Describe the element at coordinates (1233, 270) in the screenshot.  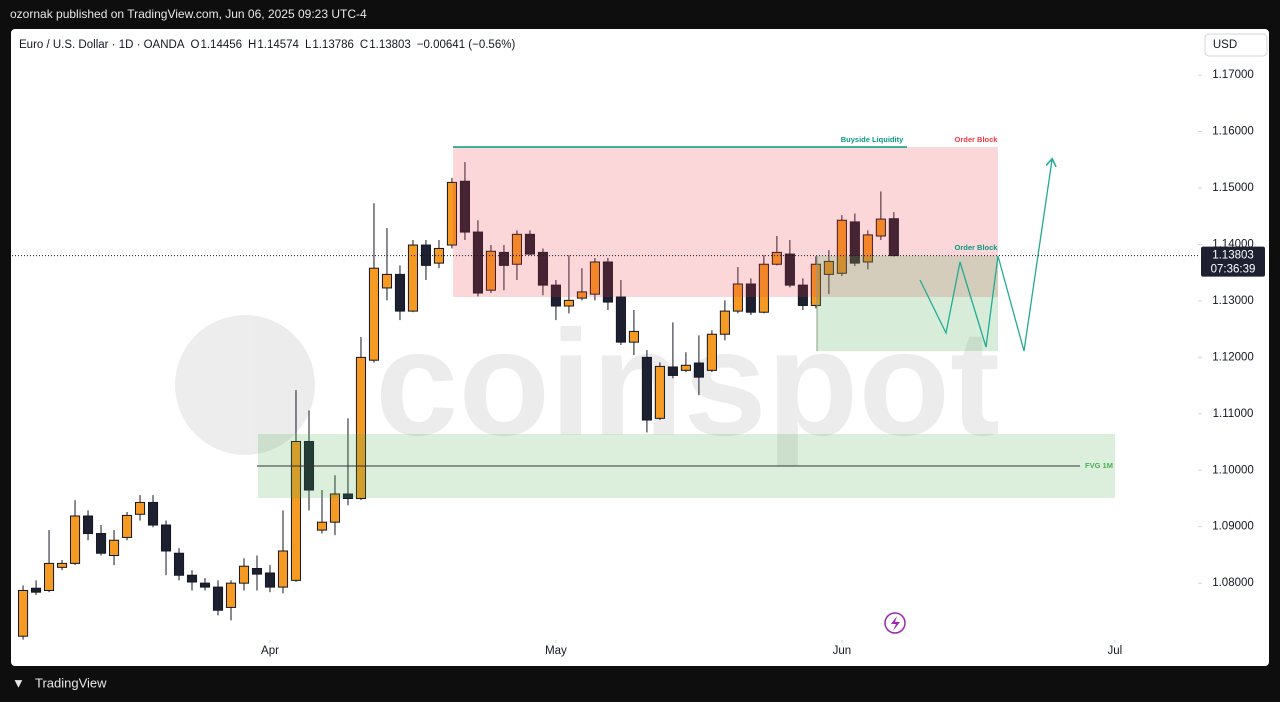
I see `bar-countdown: 07:36:39` at that location.